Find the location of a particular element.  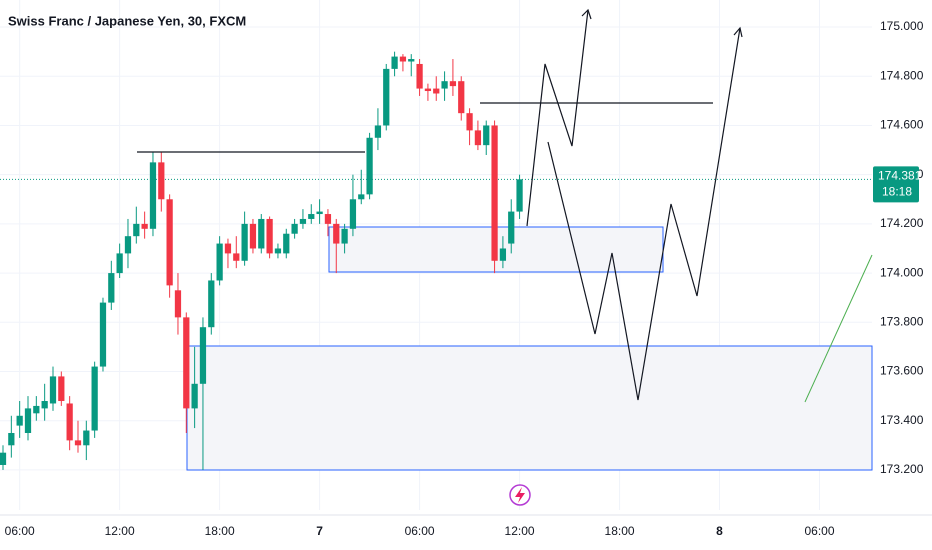

chart-title: Swiss Franc / Japanese Yen, 30, FXCM is located at coordinates (127, 20).